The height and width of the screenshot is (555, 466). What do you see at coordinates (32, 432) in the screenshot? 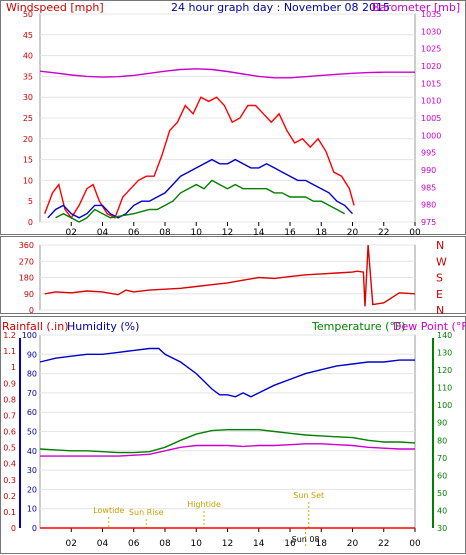
I see `y-tick-label: 50` at bounding box center [32, 432].